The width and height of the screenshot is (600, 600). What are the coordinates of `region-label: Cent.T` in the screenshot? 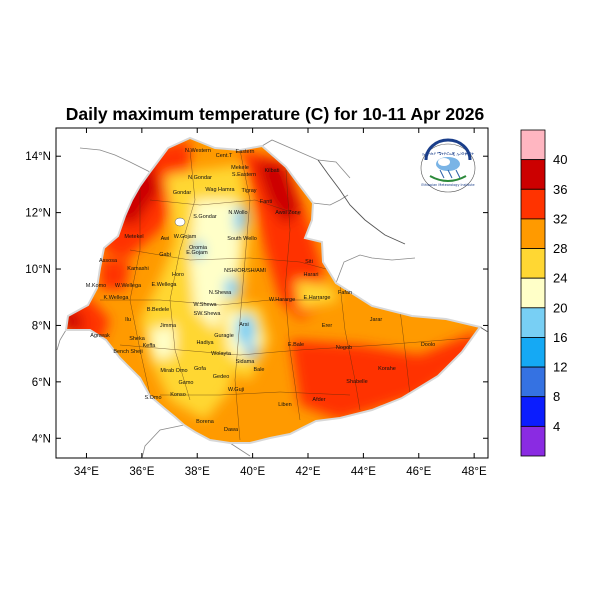 It's located at (224, 156).